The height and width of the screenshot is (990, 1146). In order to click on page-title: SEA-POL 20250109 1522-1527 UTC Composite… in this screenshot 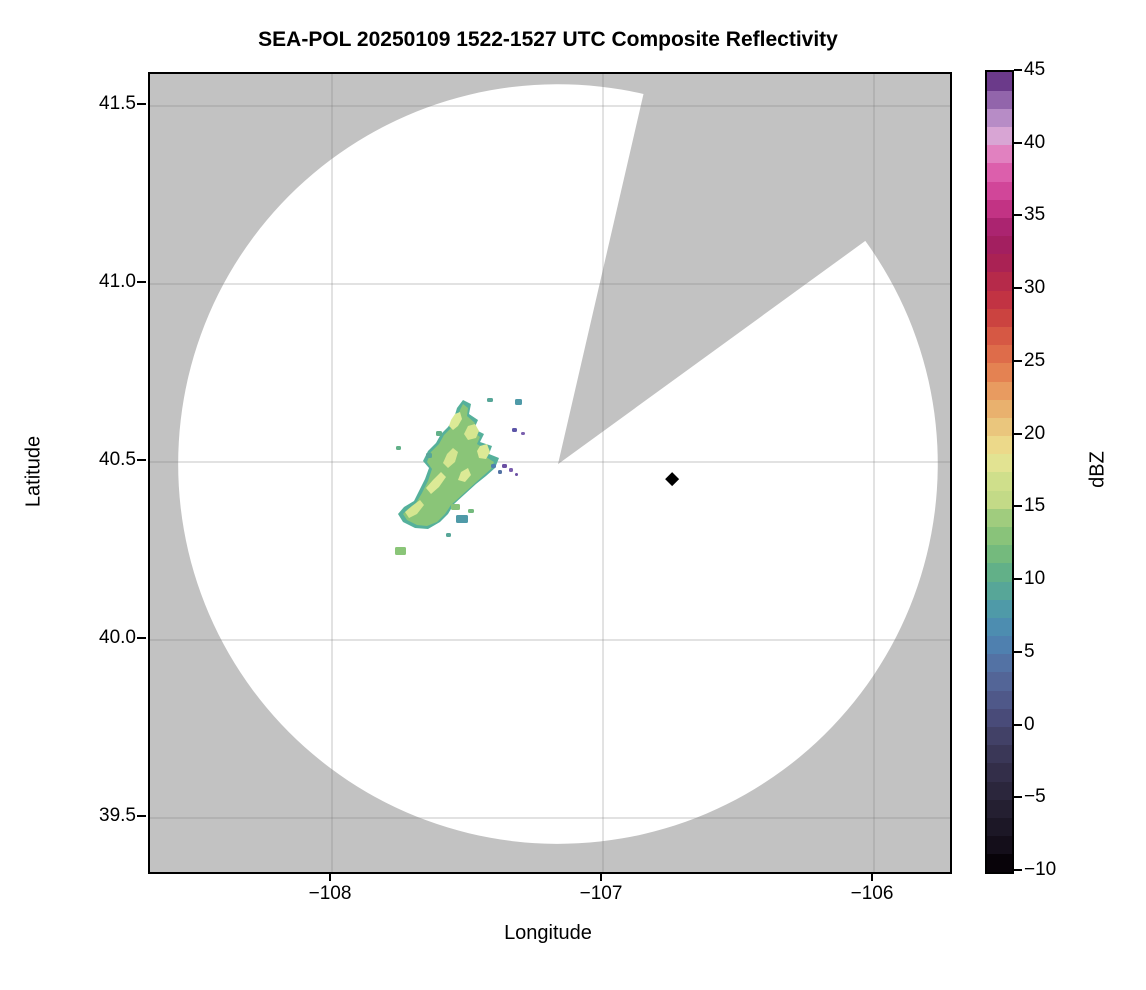, I will do `click(548, 39)`.